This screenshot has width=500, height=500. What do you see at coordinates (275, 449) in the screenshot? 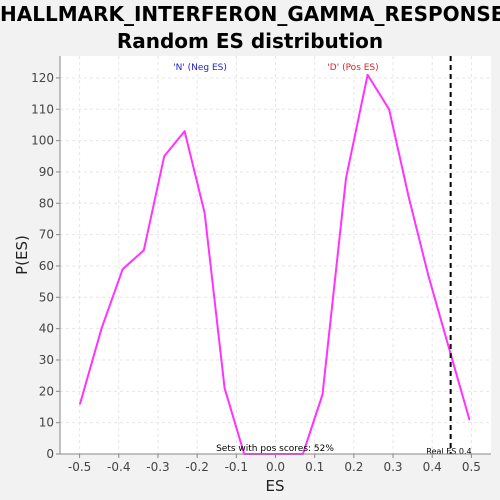
I see `pos-fraction-label: Sets with pos scores: 52%` at bounding box center [275, 449].